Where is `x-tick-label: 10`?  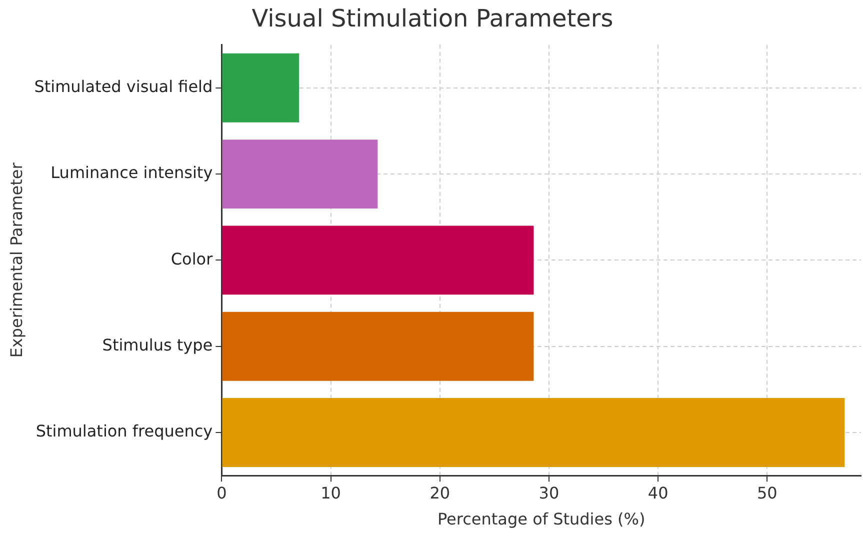 x-tick-label: 10 is located at coordinates (330, 492).